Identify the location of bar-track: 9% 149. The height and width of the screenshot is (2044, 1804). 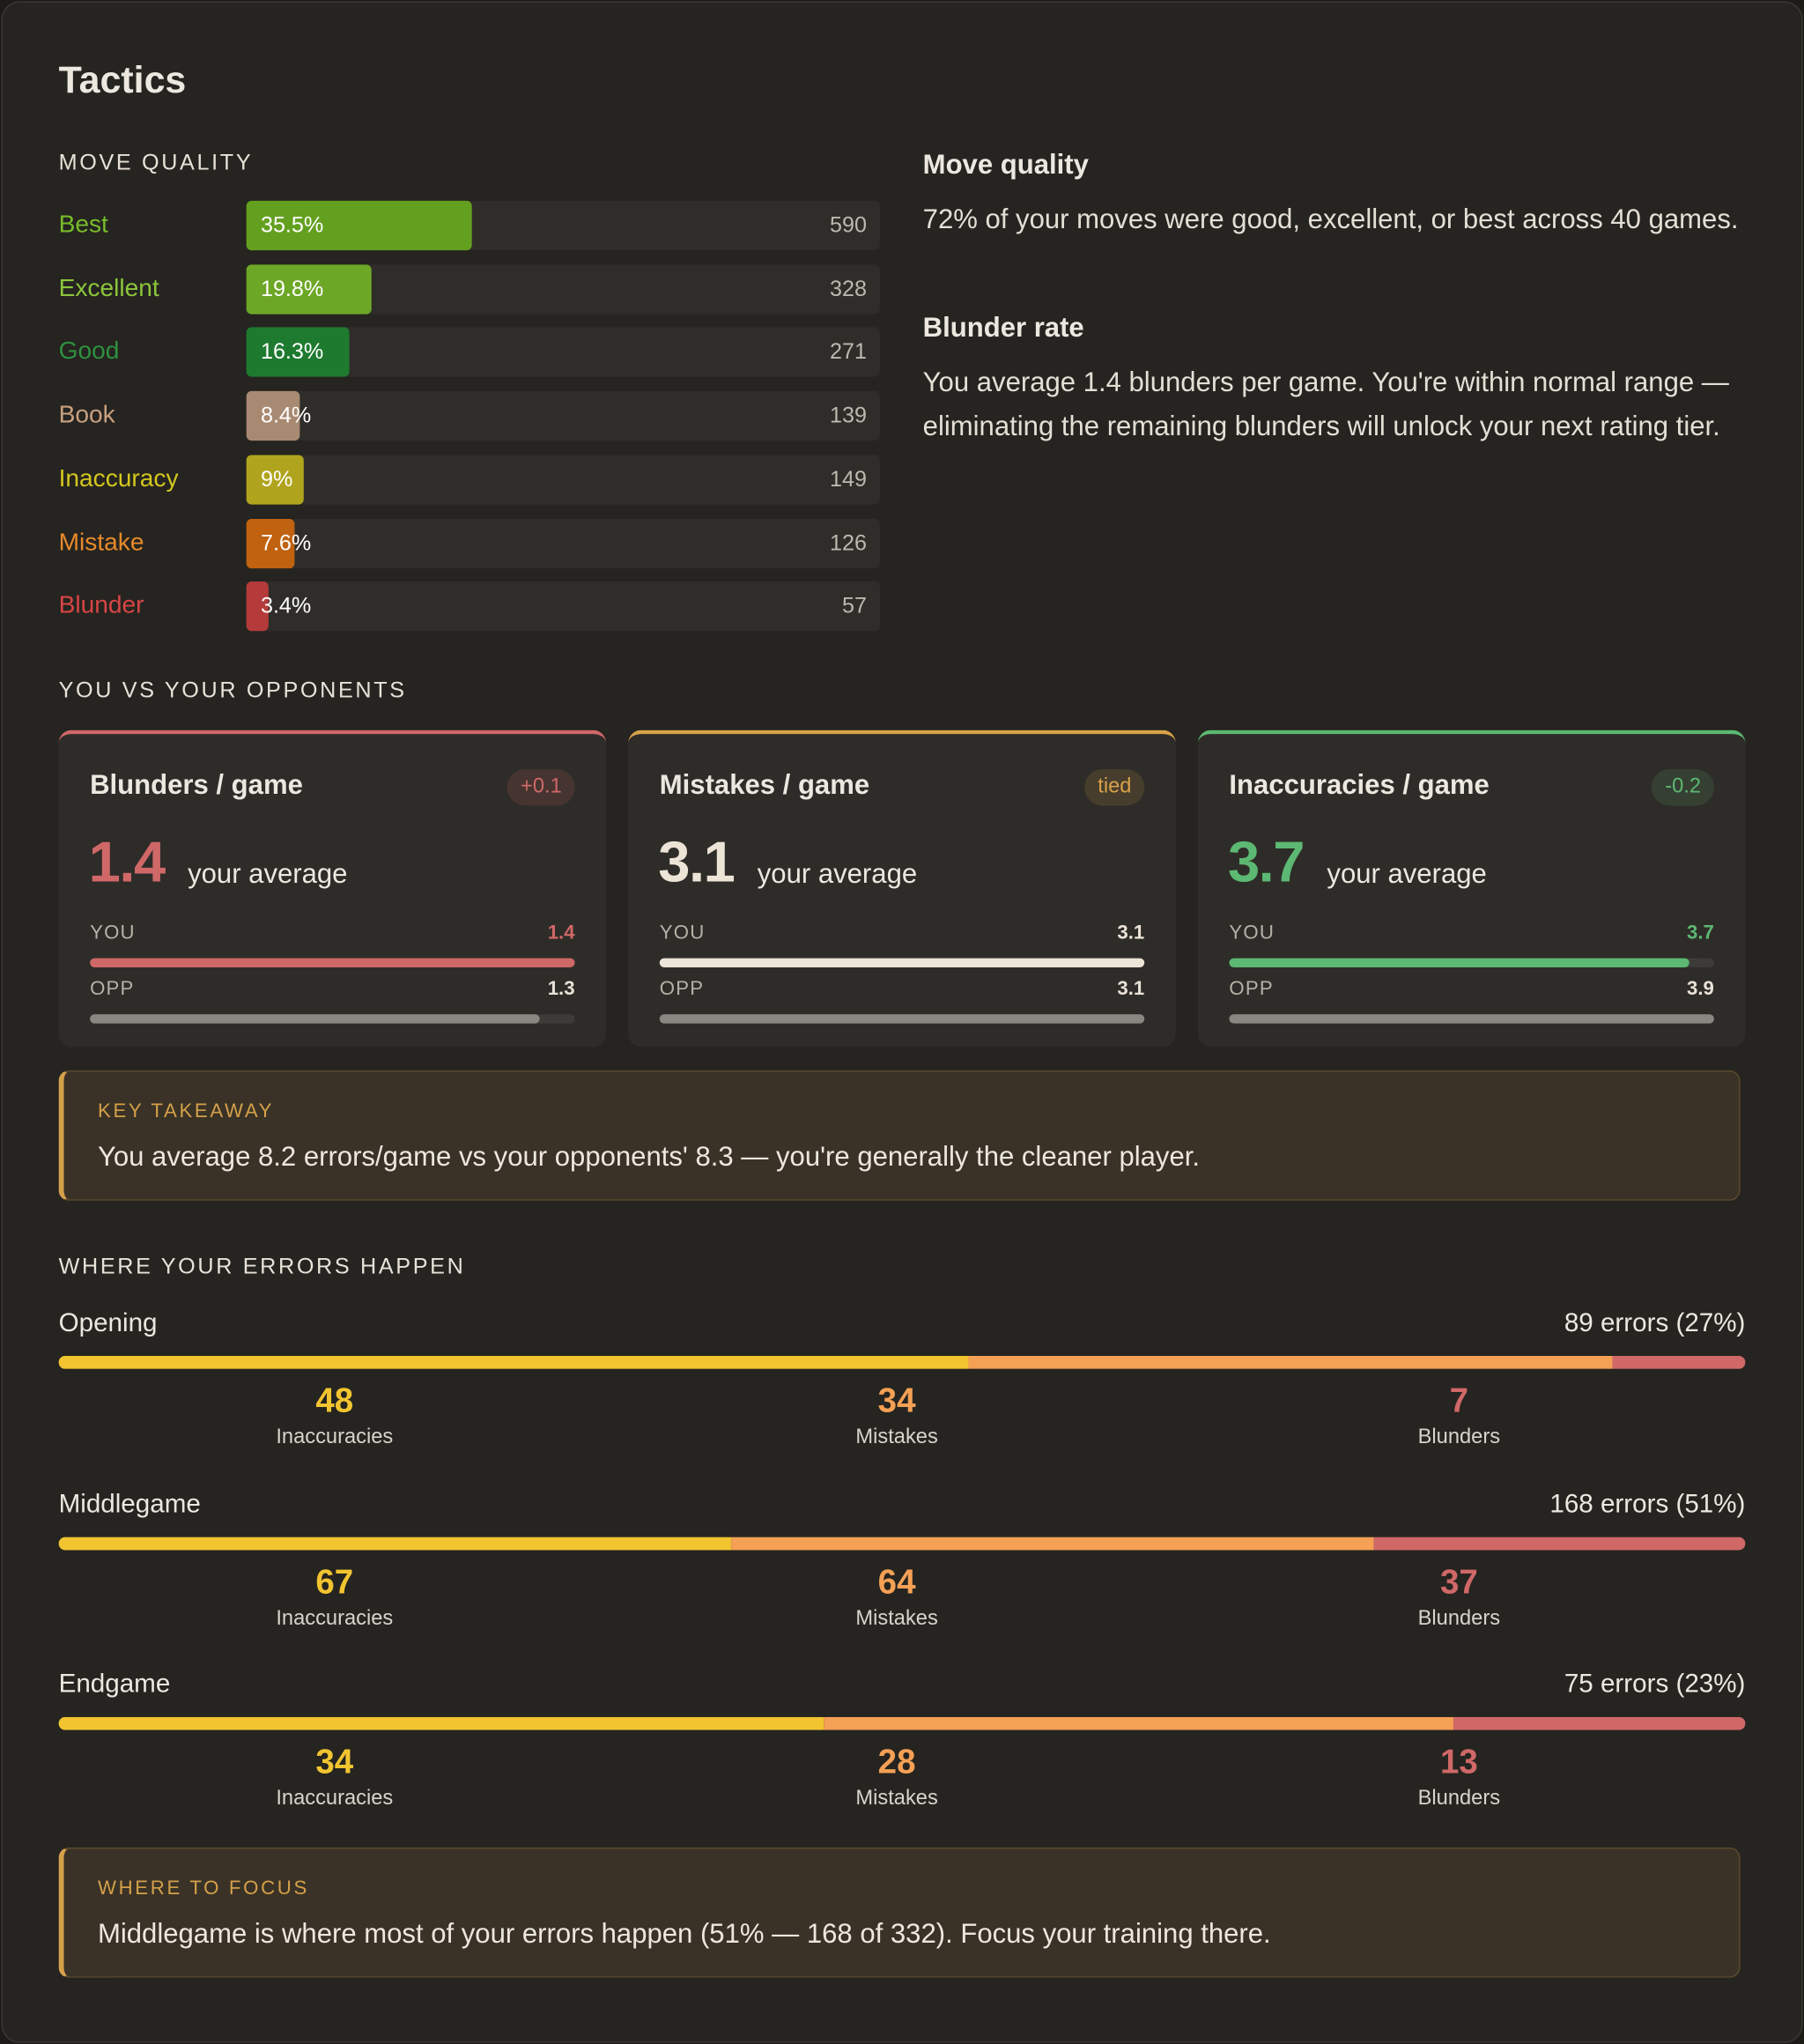
(563, 480).